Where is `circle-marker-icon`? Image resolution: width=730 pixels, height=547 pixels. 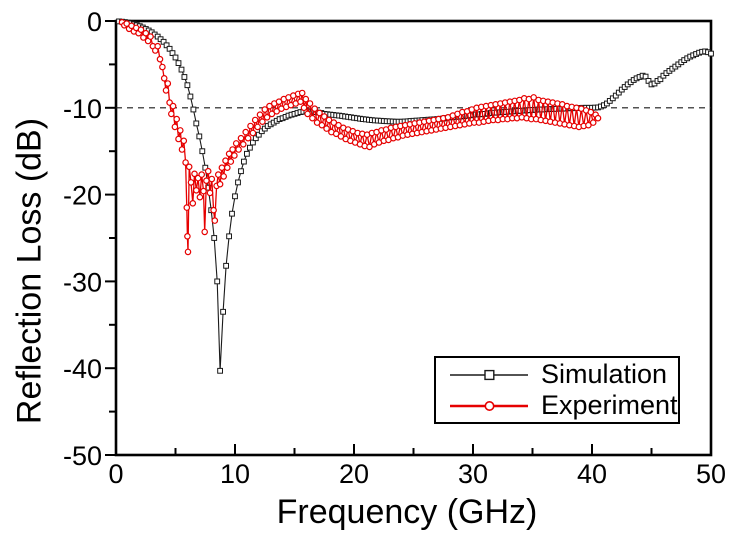 circle-marker-icon is located at coordinates (489, 405).